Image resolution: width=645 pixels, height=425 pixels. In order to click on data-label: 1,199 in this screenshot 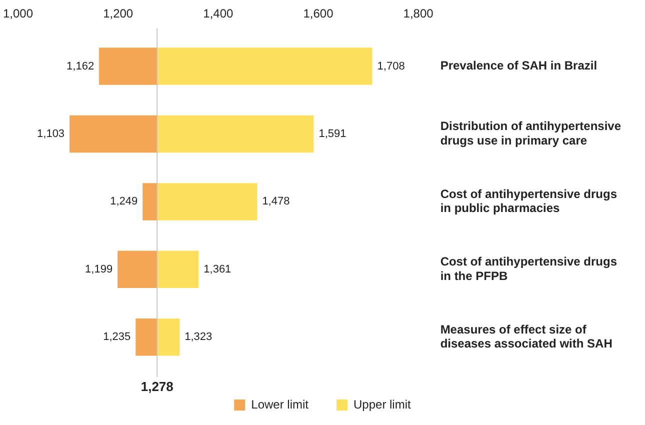, I will do `click(99, 269)`.